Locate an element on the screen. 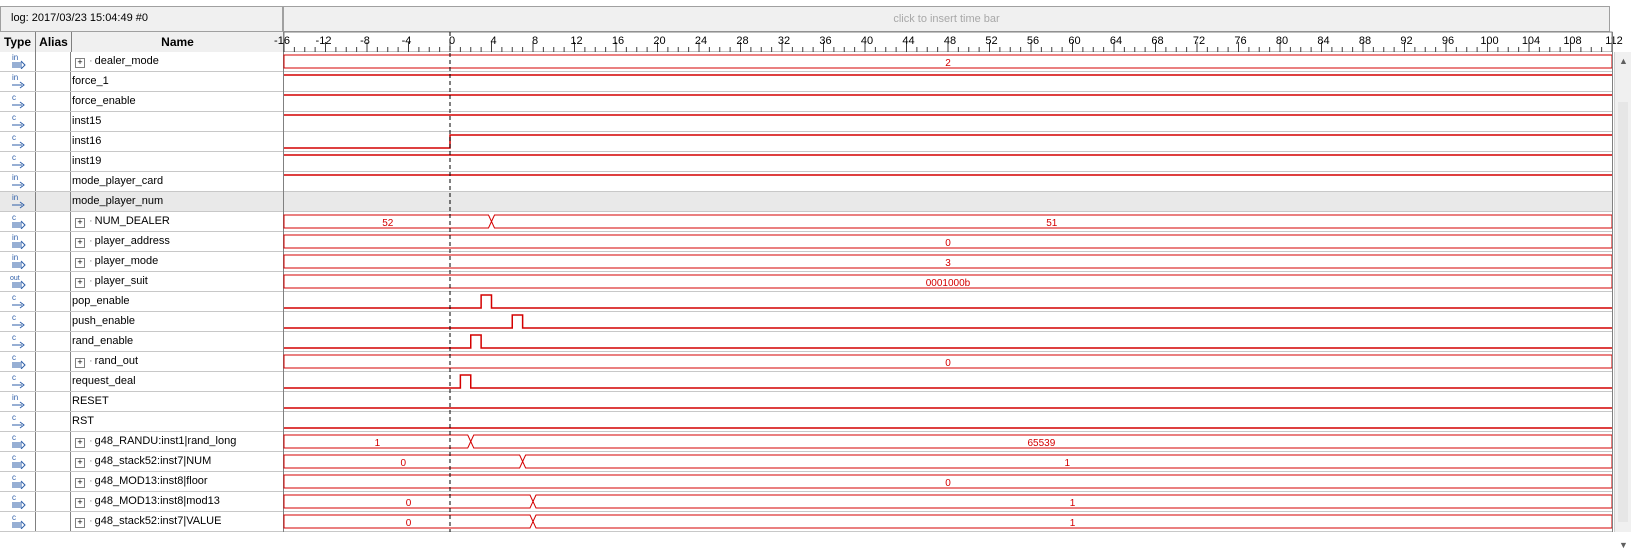 Image resolution: width=1640 pixels, height=550 pixels. ruler-tick-label: -16 is located at coordinates (282, 41).